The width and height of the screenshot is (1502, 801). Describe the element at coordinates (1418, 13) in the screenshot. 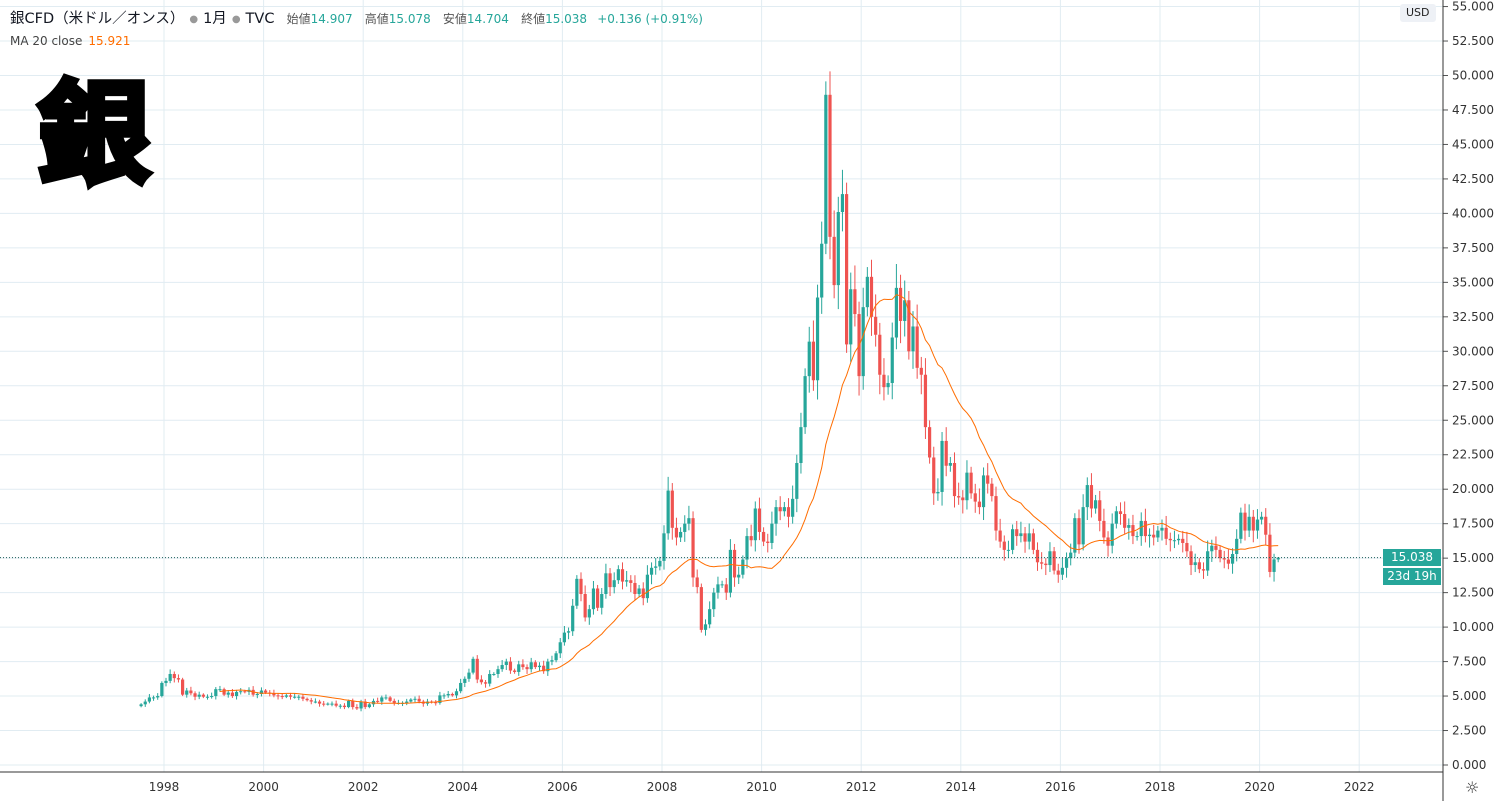

I see `currency-badge: USD` at that location.